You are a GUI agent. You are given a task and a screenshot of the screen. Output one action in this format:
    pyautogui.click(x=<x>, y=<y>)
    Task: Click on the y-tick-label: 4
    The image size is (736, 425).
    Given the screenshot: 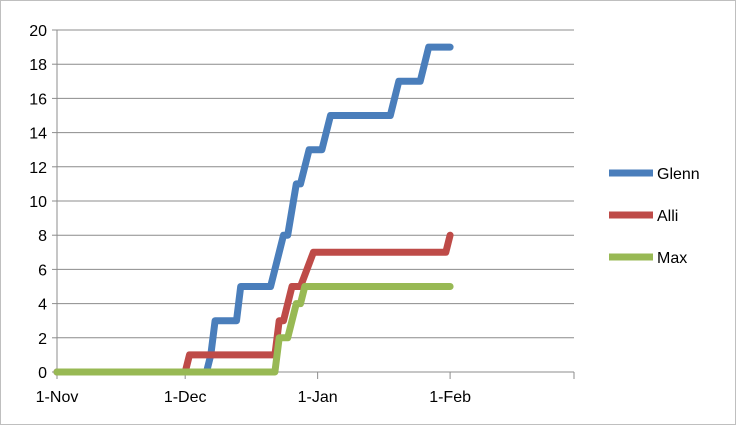 What is the action you would take?
    pyautogui.click(x=42, y=305)
    